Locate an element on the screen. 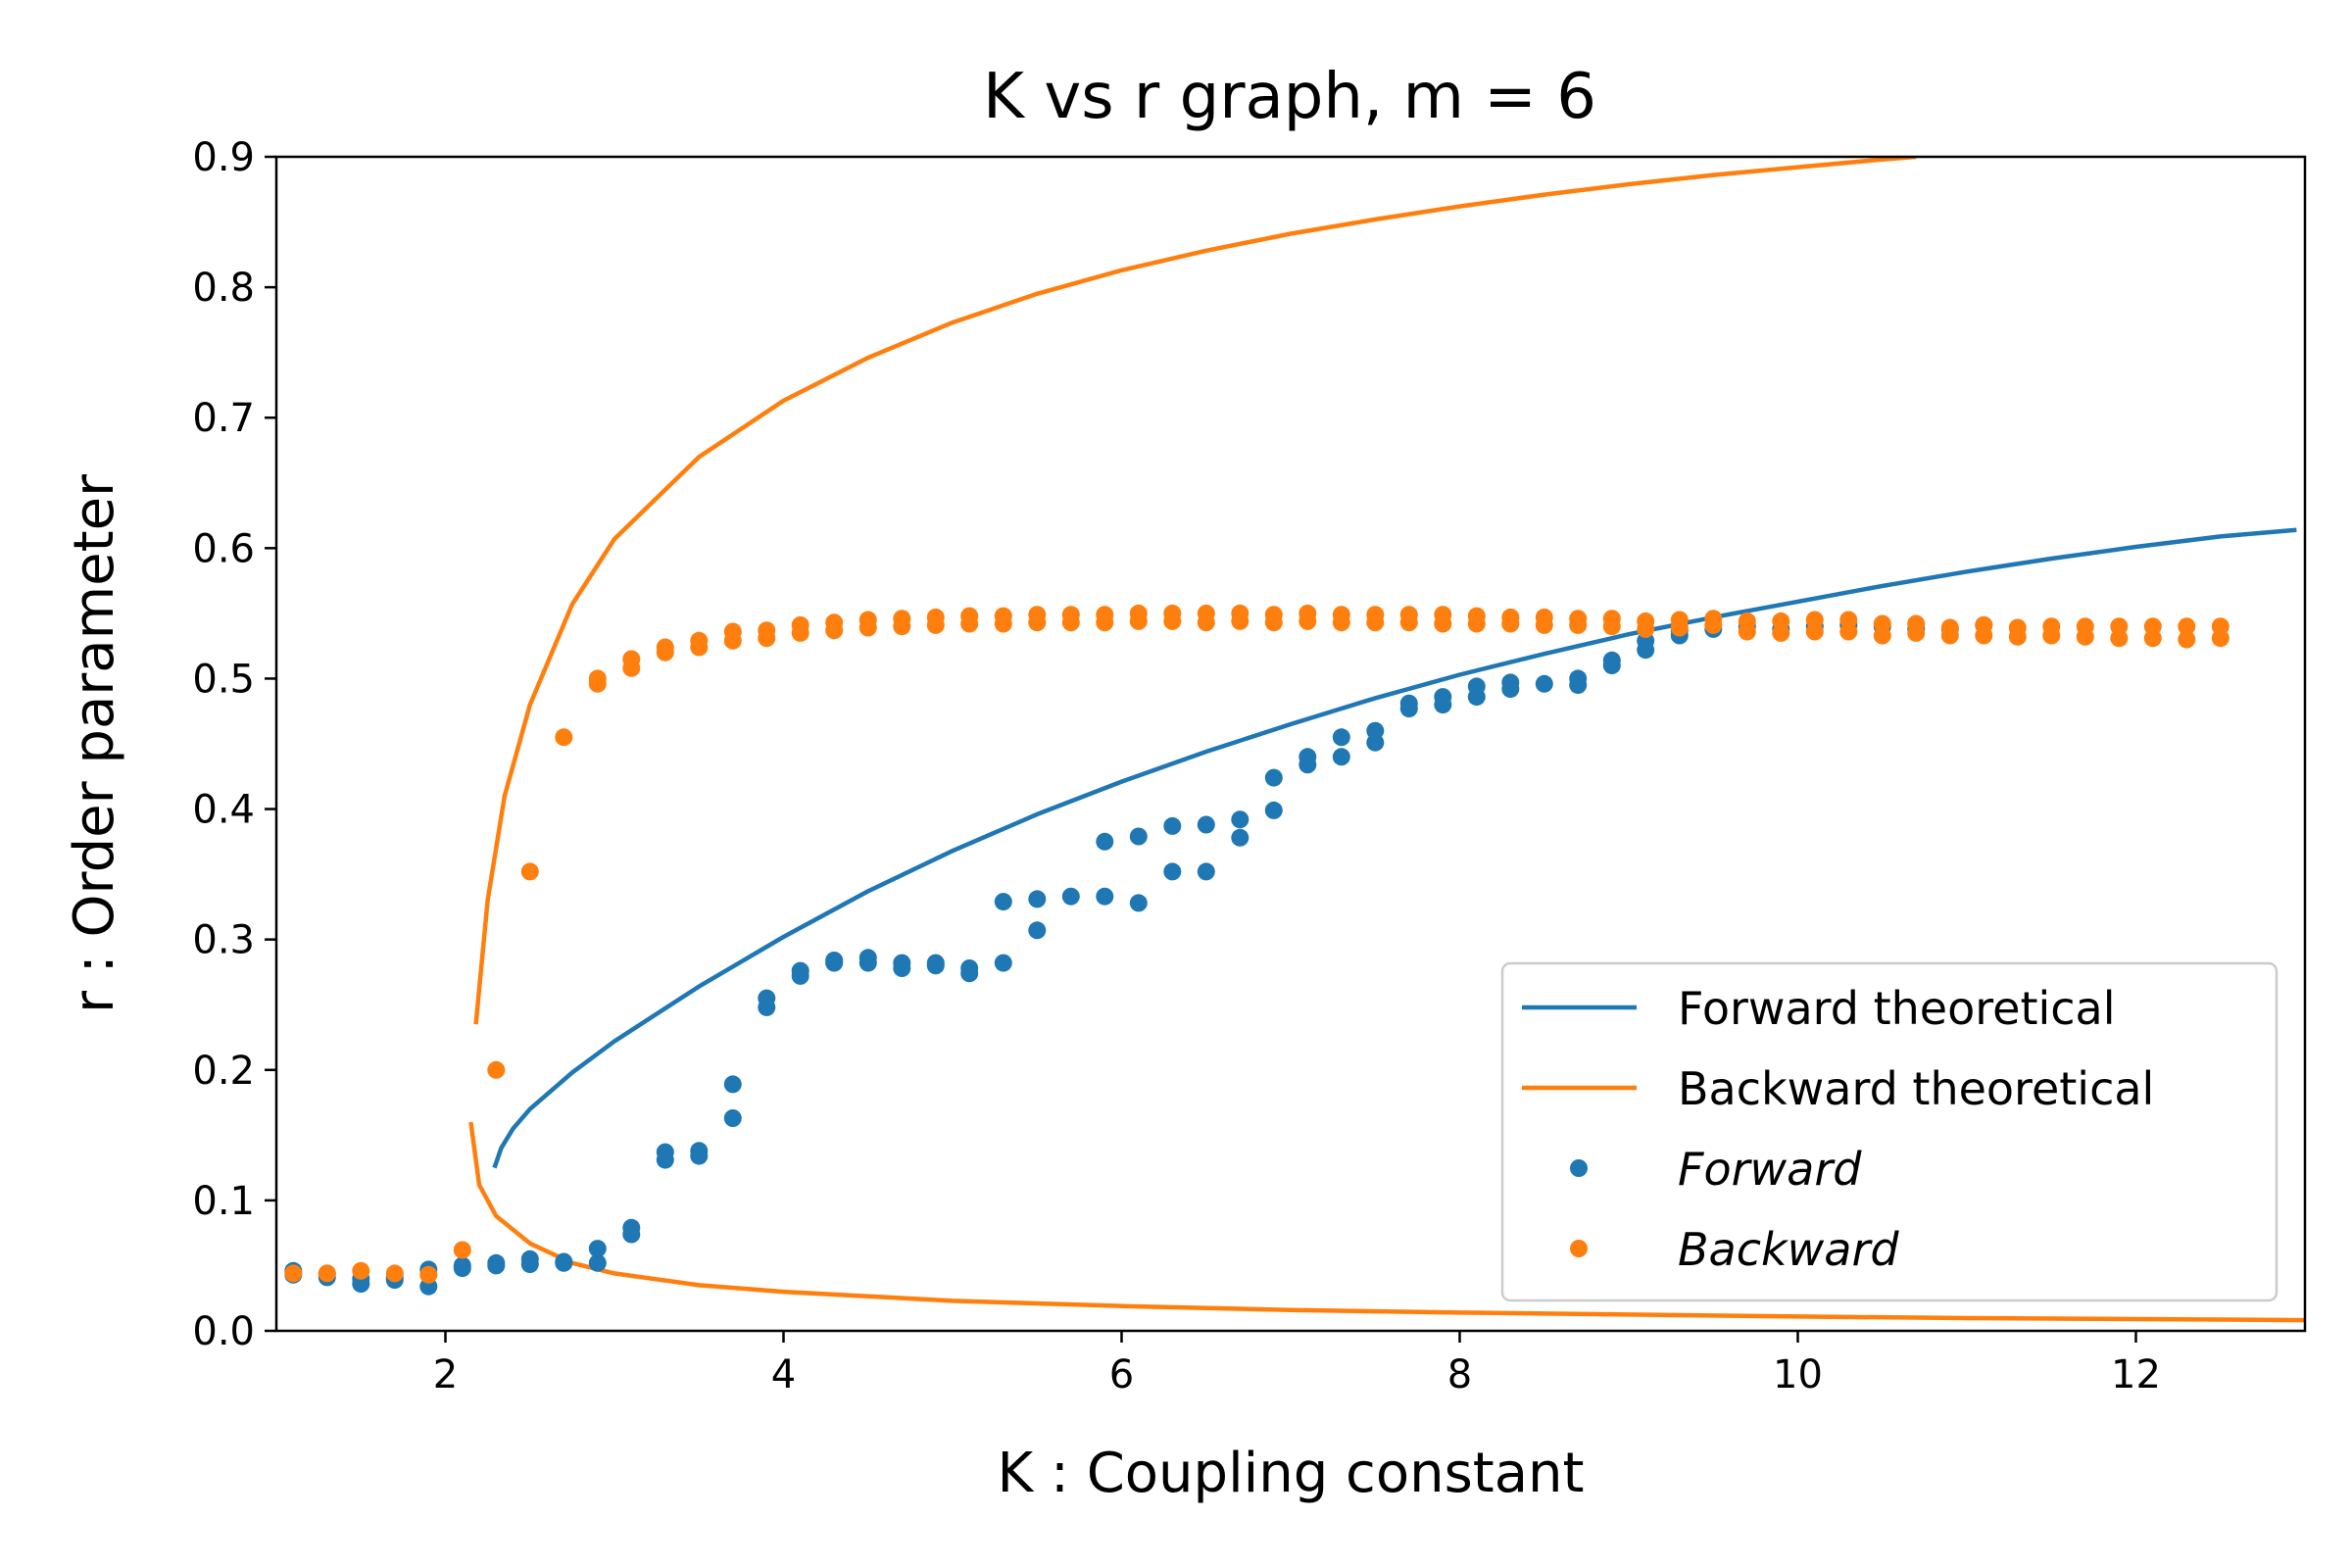 The image size is (2352, 1568). x-tick-label: 6 is located at coordinates (1121, 1374).